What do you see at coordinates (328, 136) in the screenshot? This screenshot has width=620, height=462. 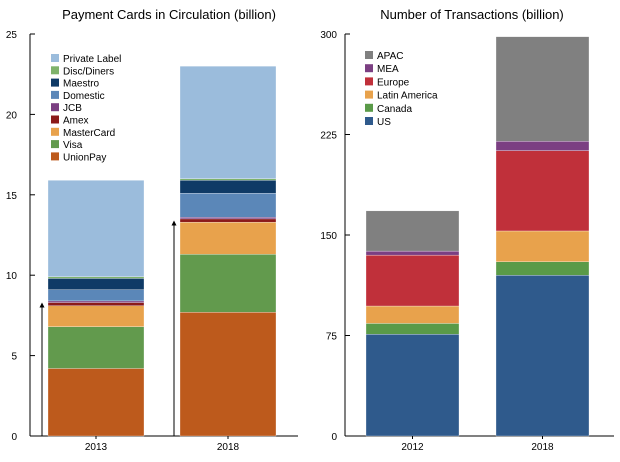 I see `y-tick-label: 225` at bounding box center [328, 136].